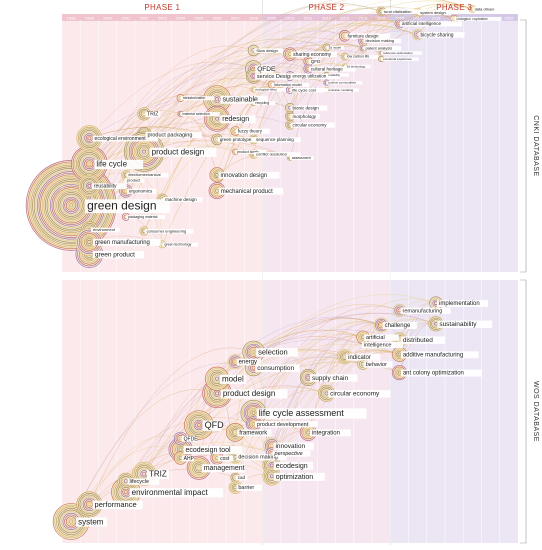 This screenshot has width=542, height=550. Describe the element at coordinates (111, 164) in the screenshot. I see `keyword-label: life cycle` at that location.